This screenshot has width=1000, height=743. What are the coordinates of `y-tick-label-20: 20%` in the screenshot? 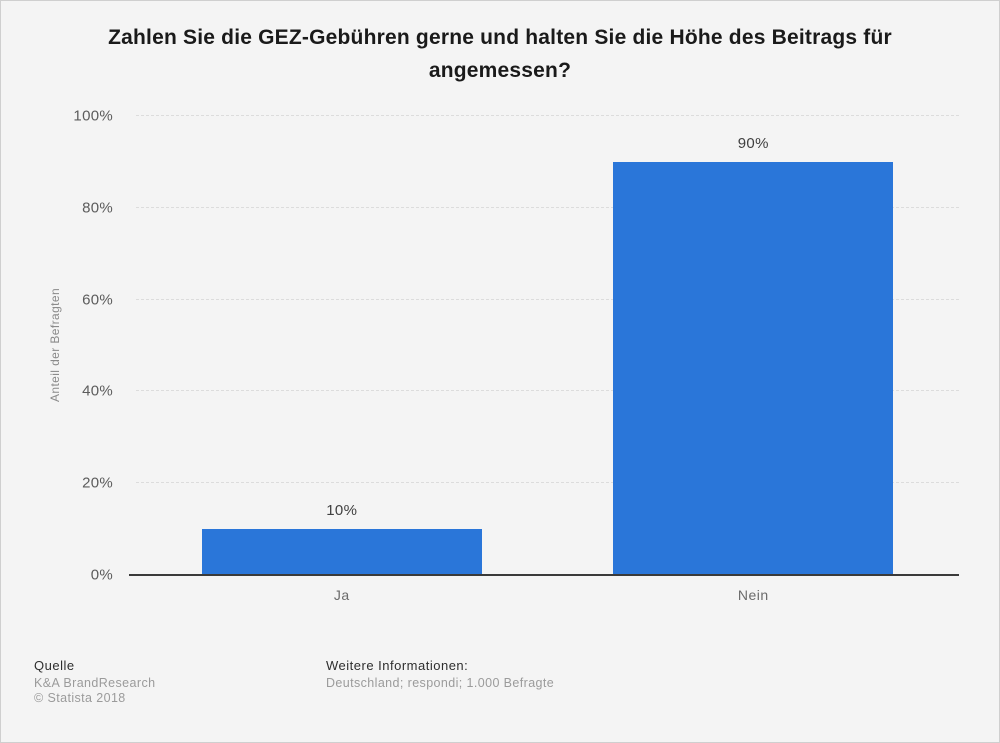 It's located at (97, 483).